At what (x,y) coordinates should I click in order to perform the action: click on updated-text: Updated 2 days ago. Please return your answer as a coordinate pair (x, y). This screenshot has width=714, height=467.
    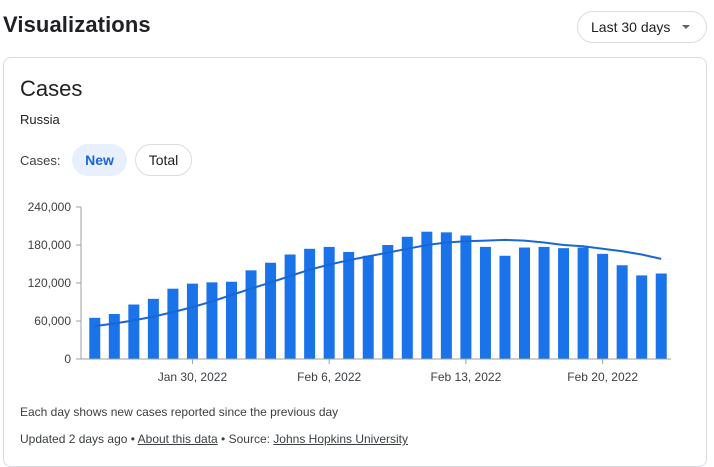
    Looking at the image, I should click on (74, 439).